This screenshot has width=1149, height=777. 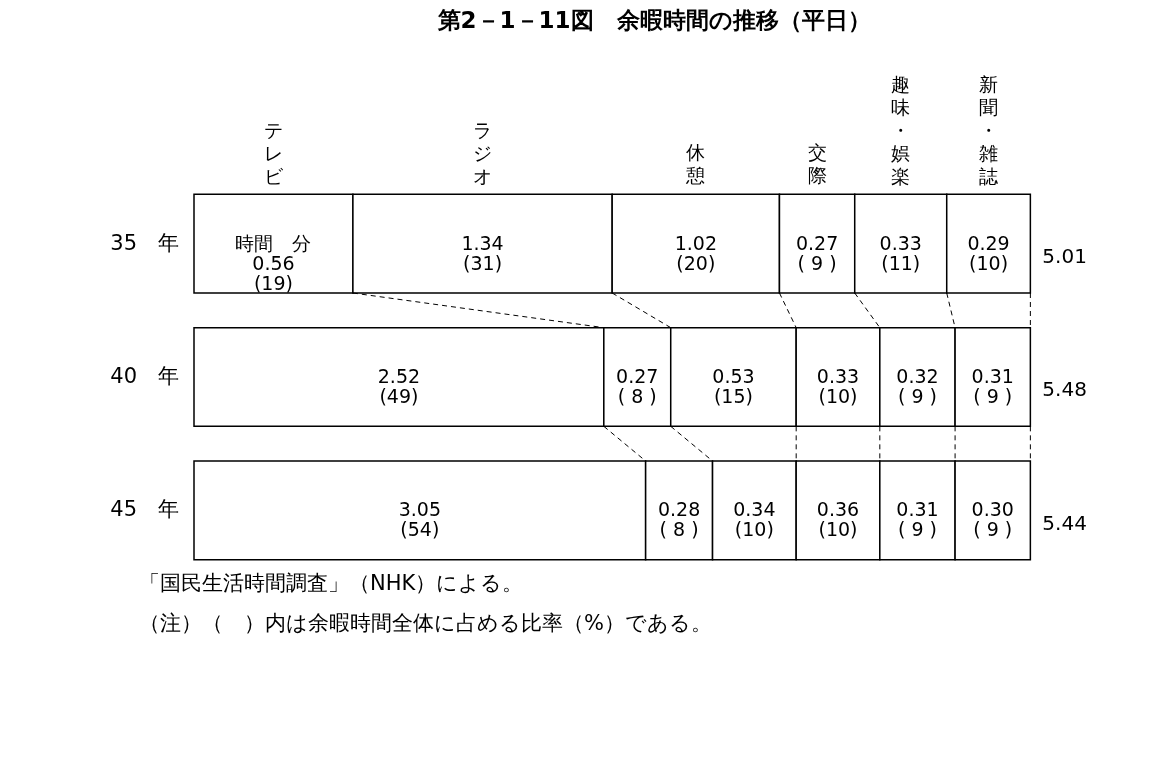 I want to click on text: 5.01, so click(x=1064, y=256).